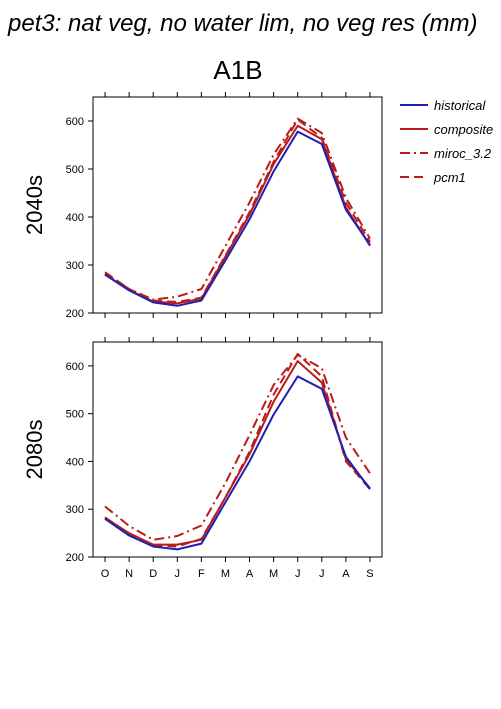 This screenshot has height=709, width=501. What do you see at coordinates (201, 574) in the screenshot?
I see `x-tick-label: F` at bounding box center [201, 574].